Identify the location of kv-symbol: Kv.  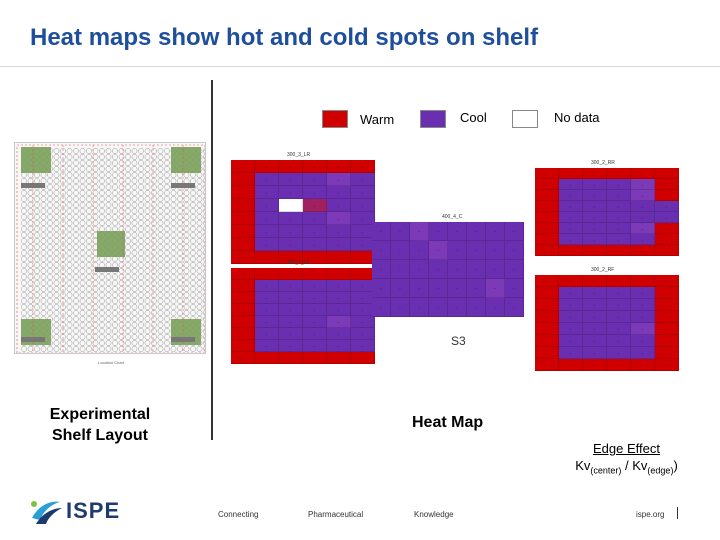
(583, 465).